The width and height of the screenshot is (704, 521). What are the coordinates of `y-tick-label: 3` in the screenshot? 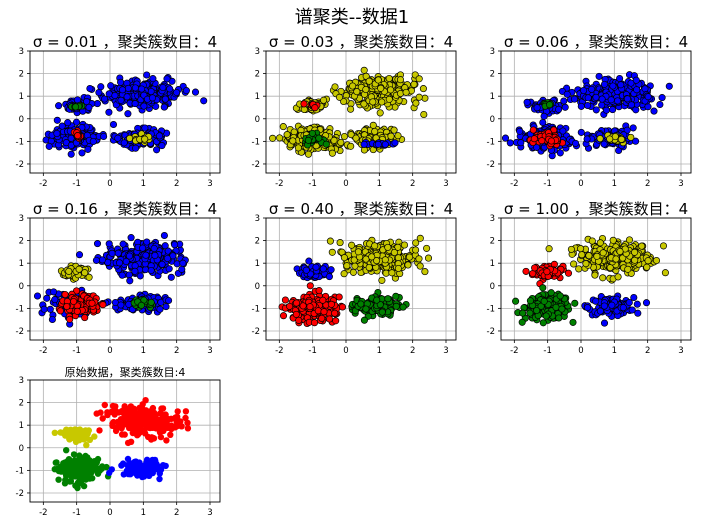 It's located at (21, 219).